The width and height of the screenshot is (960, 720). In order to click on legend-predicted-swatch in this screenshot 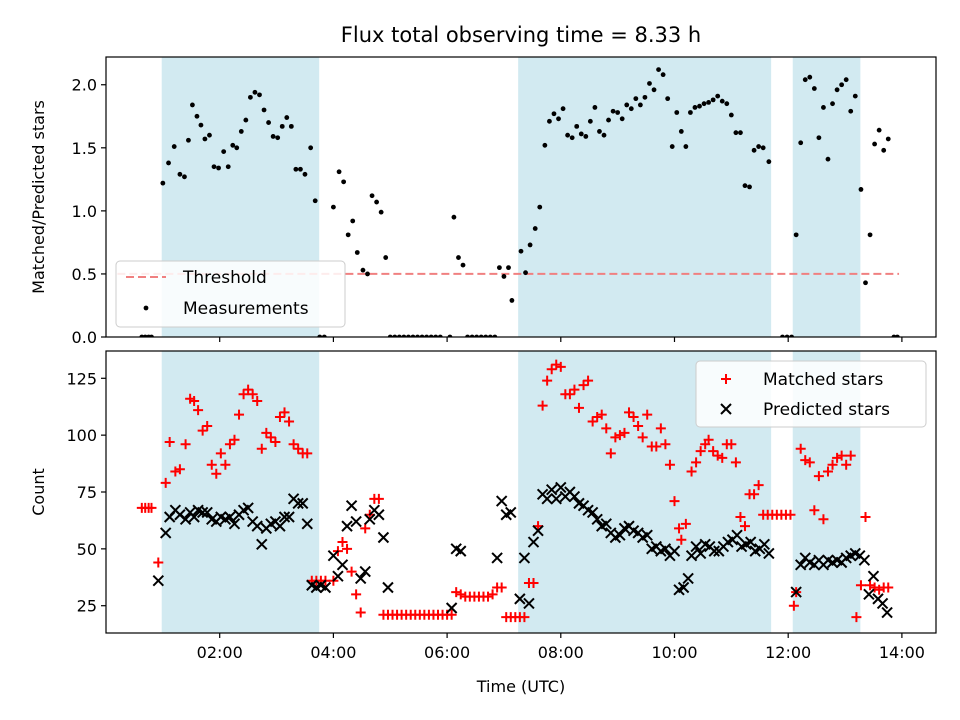, I will do `click(726, 409)`.